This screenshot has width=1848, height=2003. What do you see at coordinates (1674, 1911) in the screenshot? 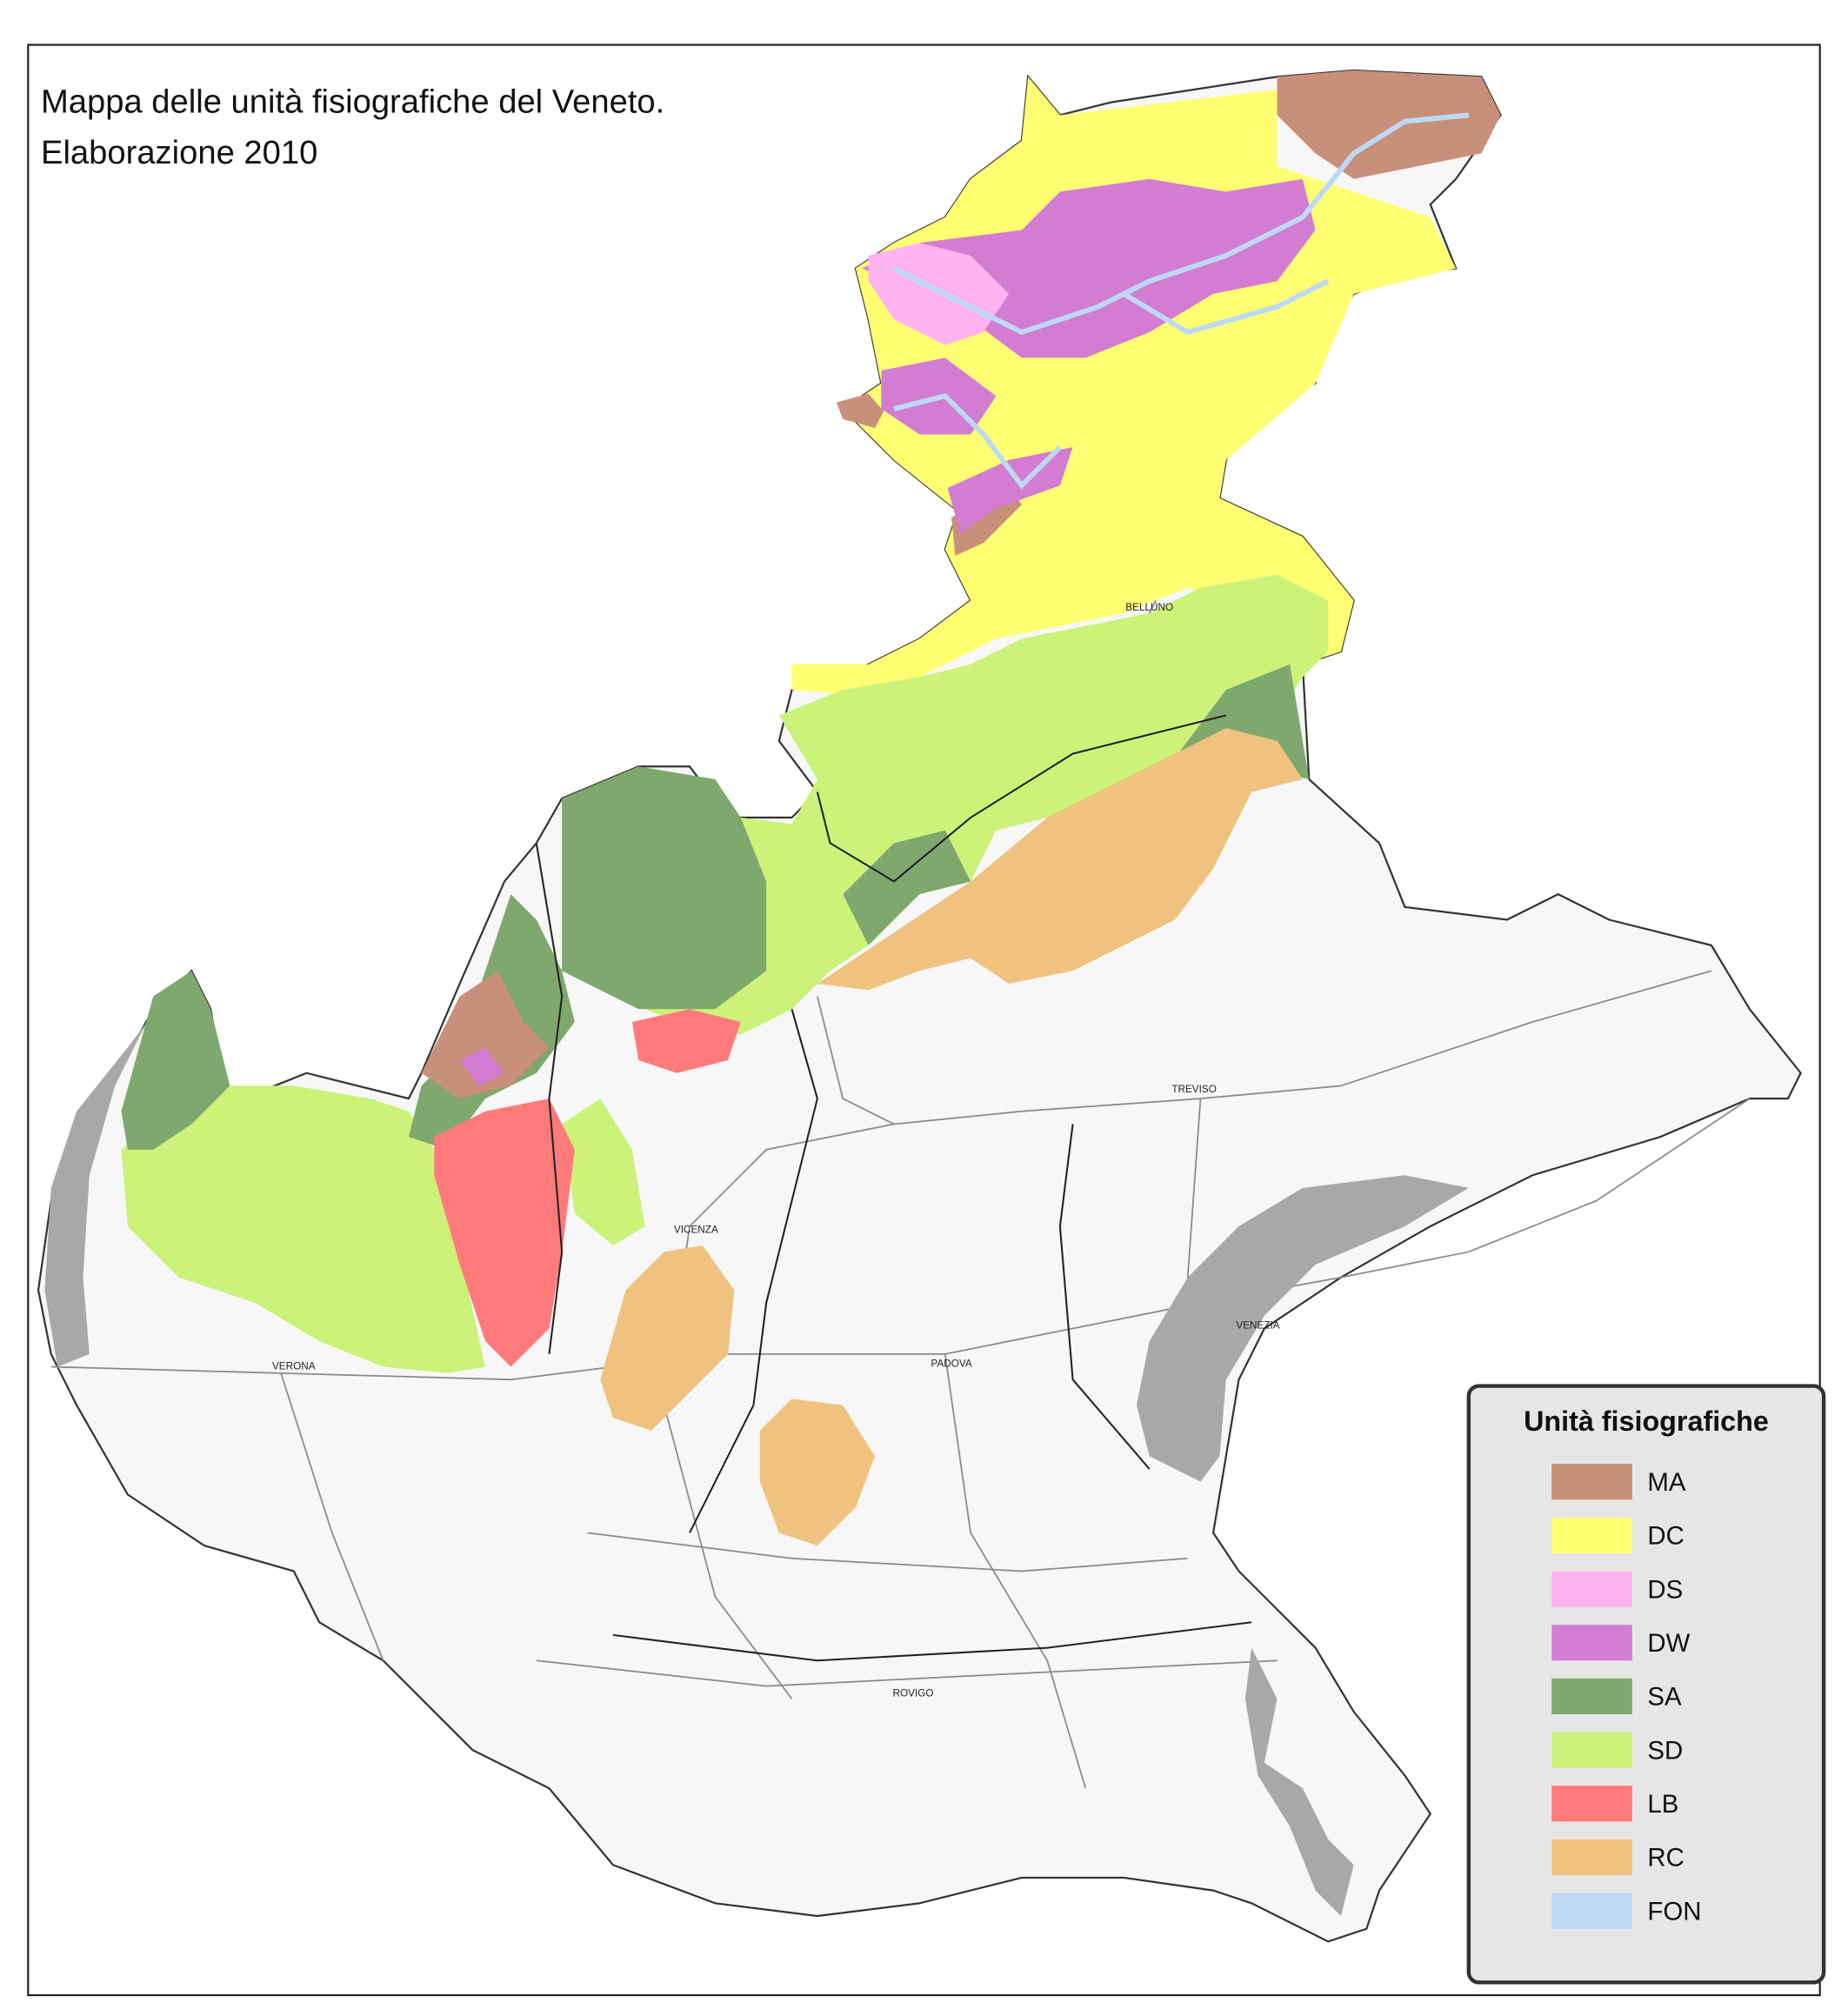
I see `legend-label: FON` at bounding box center [1674, 1911].